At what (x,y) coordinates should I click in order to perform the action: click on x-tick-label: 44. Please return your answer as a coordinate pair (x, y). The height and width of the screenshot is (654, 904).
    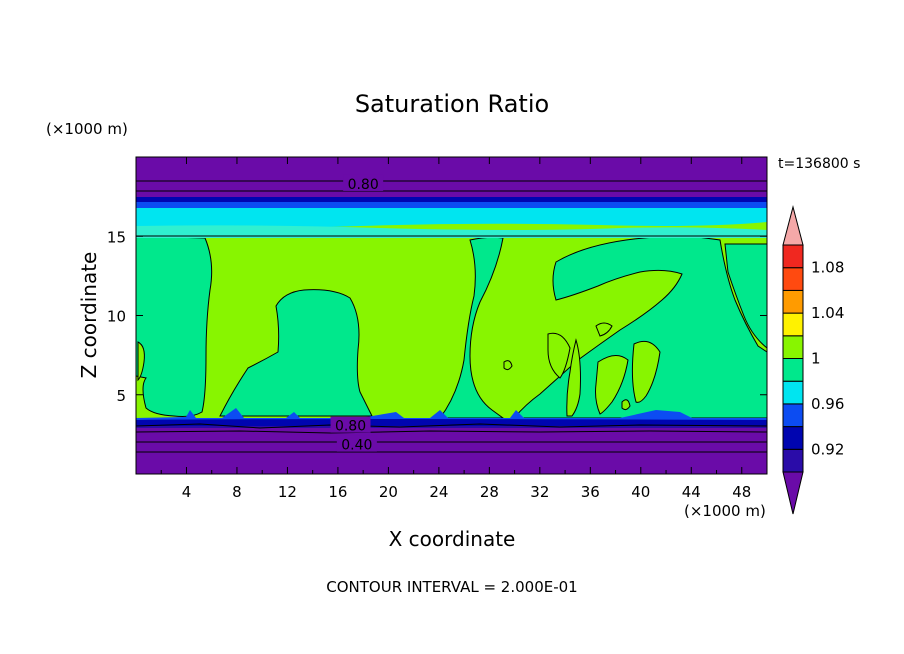
    Looking at the image, I should click on (691, 492).